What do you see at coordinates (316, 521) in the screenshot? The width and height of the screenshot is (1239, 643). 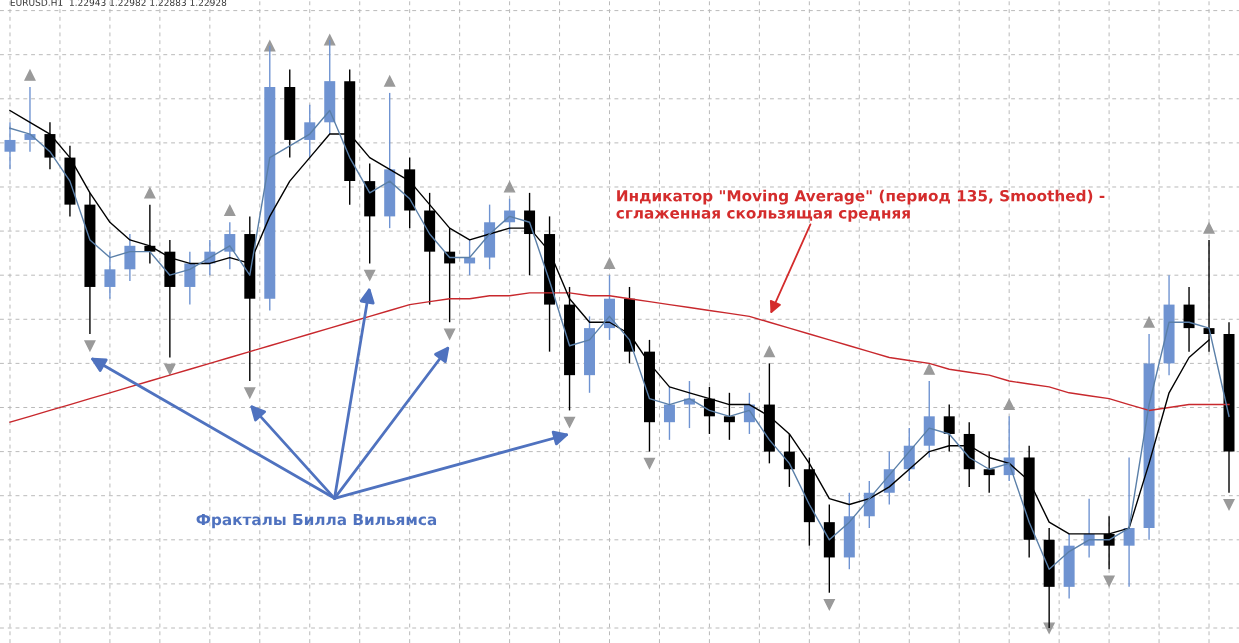 I see `annotation: Фракталы Билла Вильямса` at bounding box center [316, 521].